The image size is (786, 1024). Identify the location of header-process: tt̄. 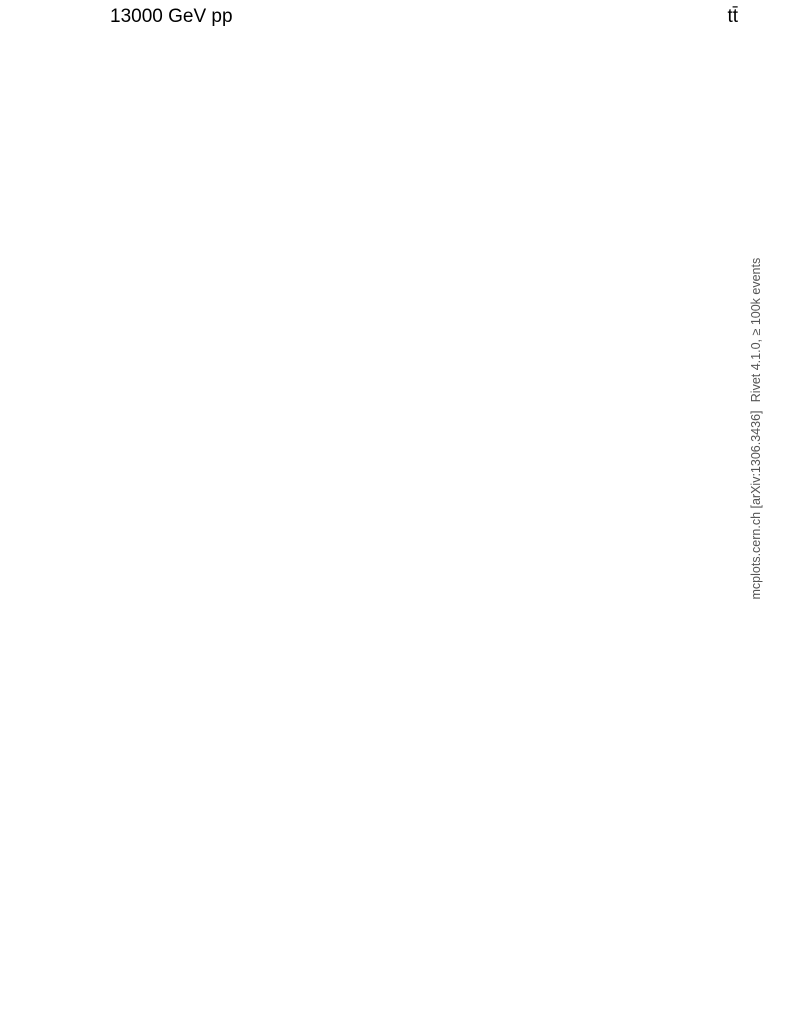
(732, 16).